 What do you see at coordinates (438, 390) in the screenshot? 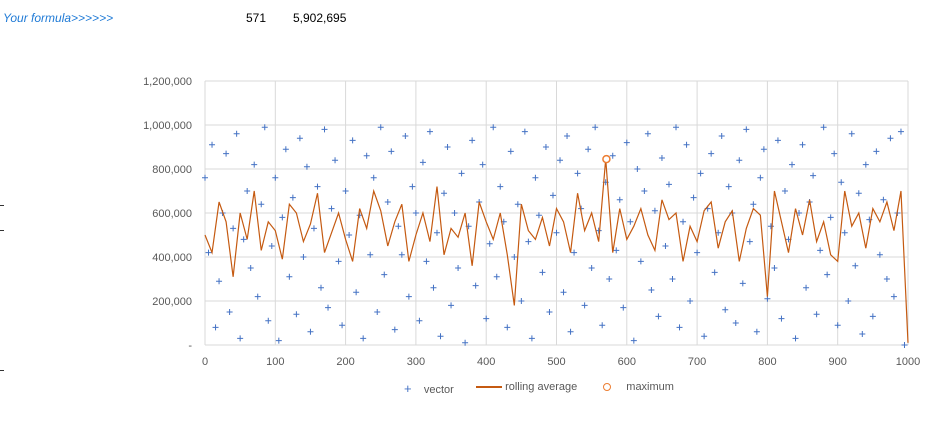
I see `legend-label: vector` at bounding box center [438, 390].